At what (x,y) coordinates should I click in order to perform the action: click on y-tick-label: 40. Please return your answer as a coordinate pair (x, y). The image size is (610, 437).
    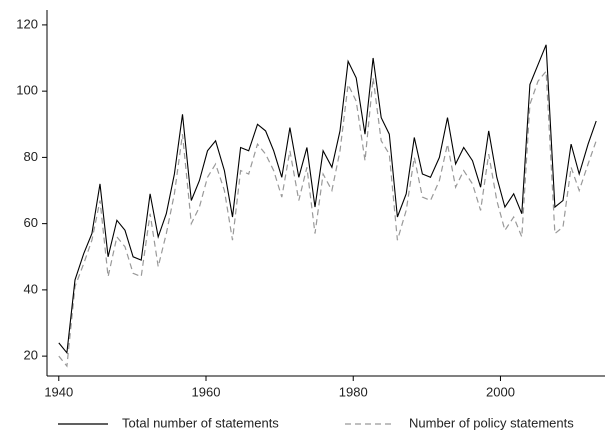
    Looking at the image, I should click on (31, 288).